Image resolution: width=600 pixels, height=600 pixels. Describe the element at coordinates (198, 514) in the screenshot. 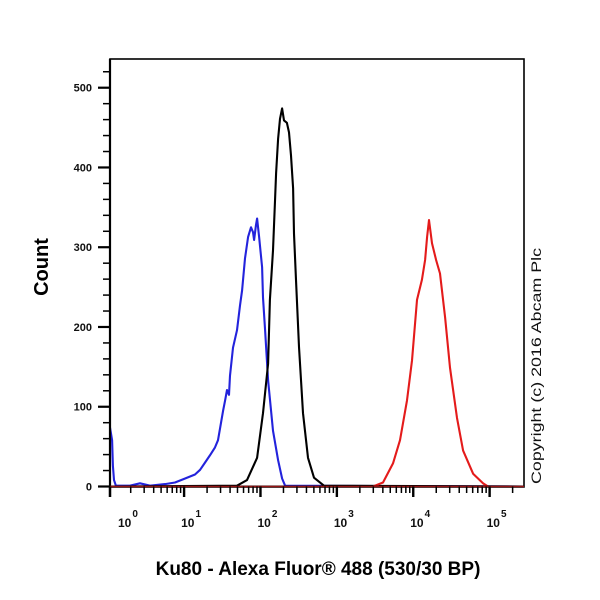

I see `x-tick-exponent: 1` at that location.